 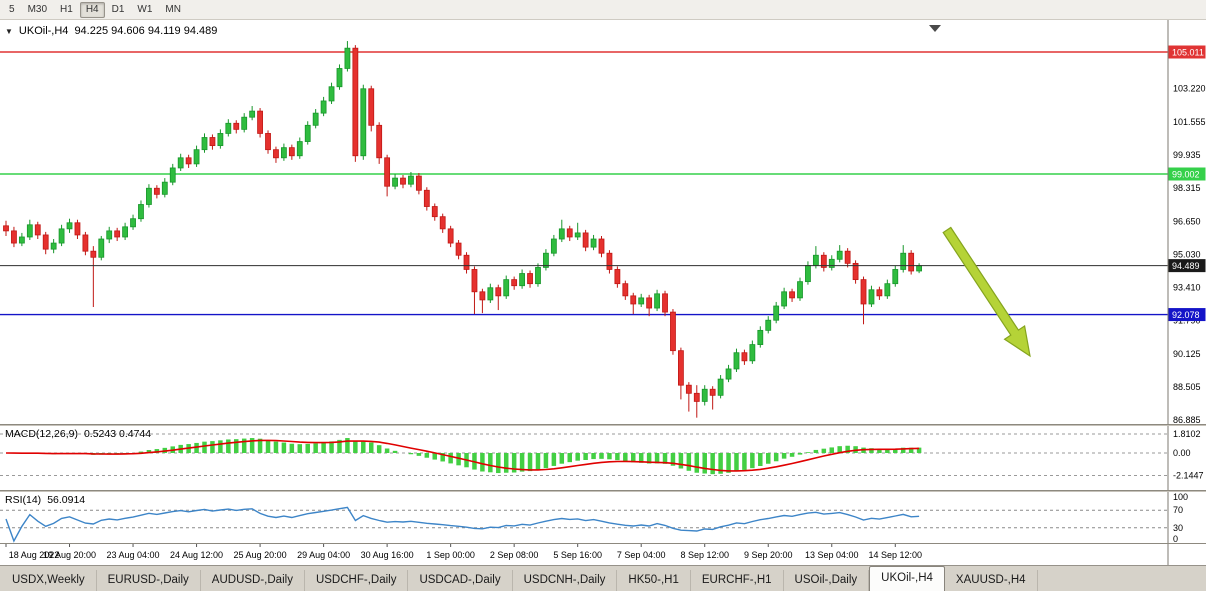 I want to click on svg-text: 1.8102, so click(x=1187, y=434).